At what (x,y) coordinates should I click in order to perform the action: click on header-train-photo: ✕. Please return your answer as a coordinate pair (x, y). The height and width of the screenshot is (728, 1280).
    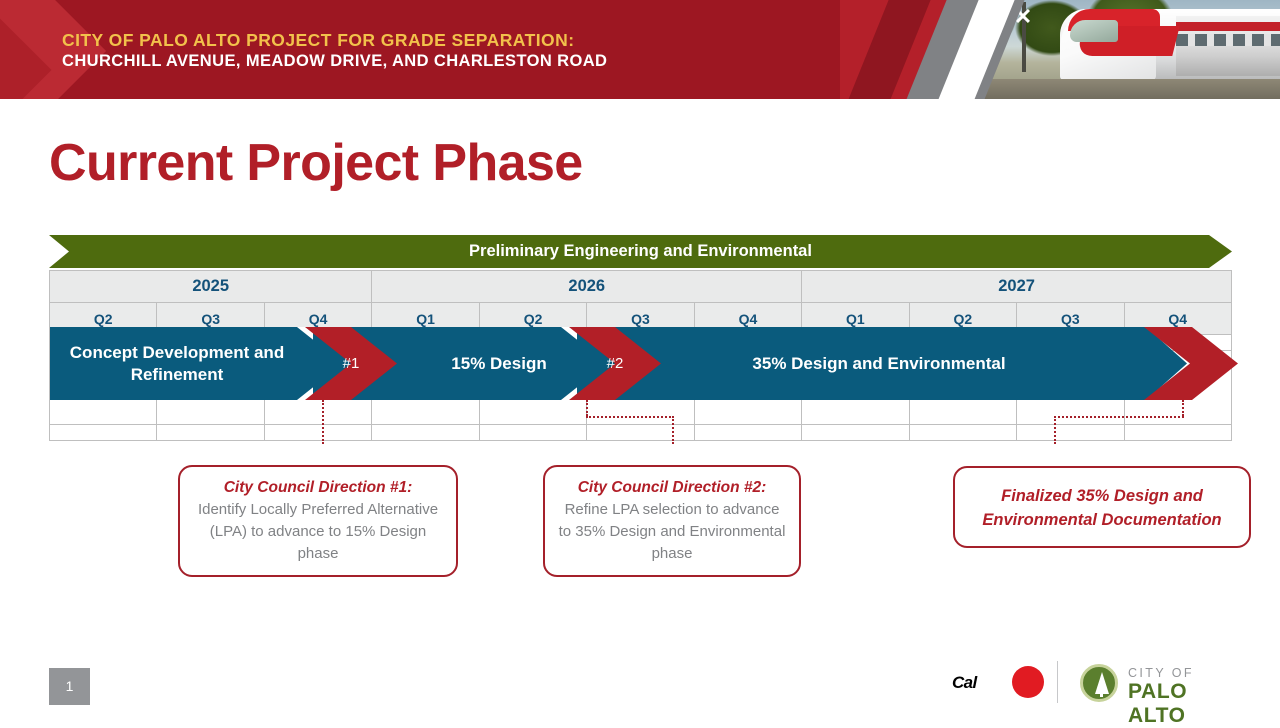
    Looking at the image, I should click on (1060, 50).